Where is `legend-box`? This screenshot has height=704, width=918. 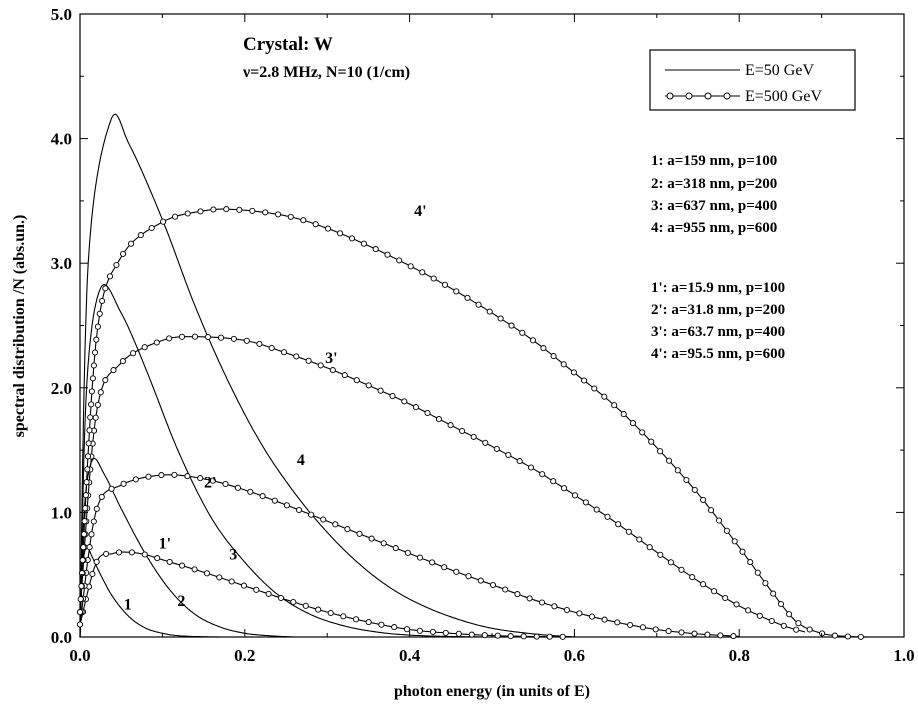 legend-box is located at coordinates (752, 80).